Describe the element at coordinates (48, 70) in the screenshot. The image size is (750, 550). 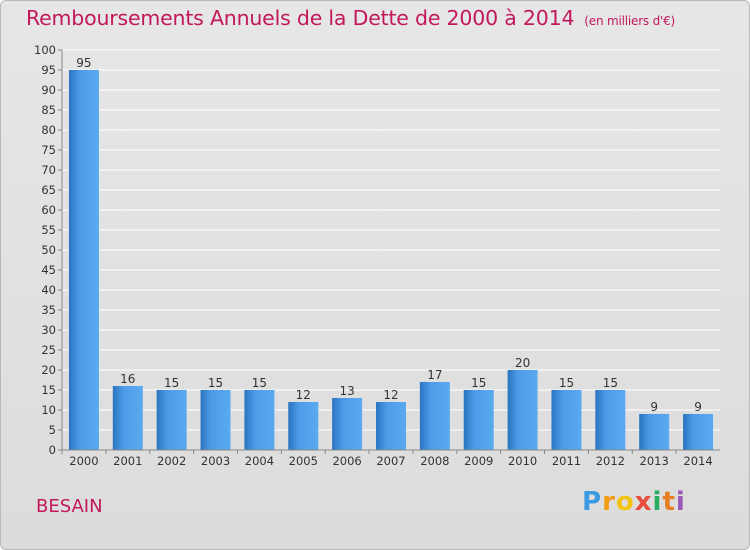
I see `y-tick-label: 95` at that location.